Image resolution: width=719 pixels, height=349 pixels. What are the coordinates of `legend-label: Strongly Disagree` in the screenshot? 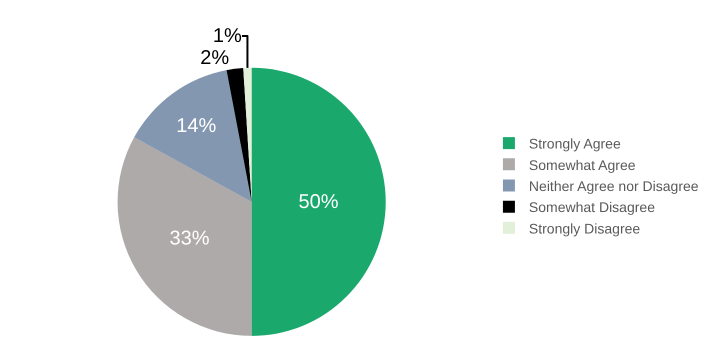 It's located at (584, 228).